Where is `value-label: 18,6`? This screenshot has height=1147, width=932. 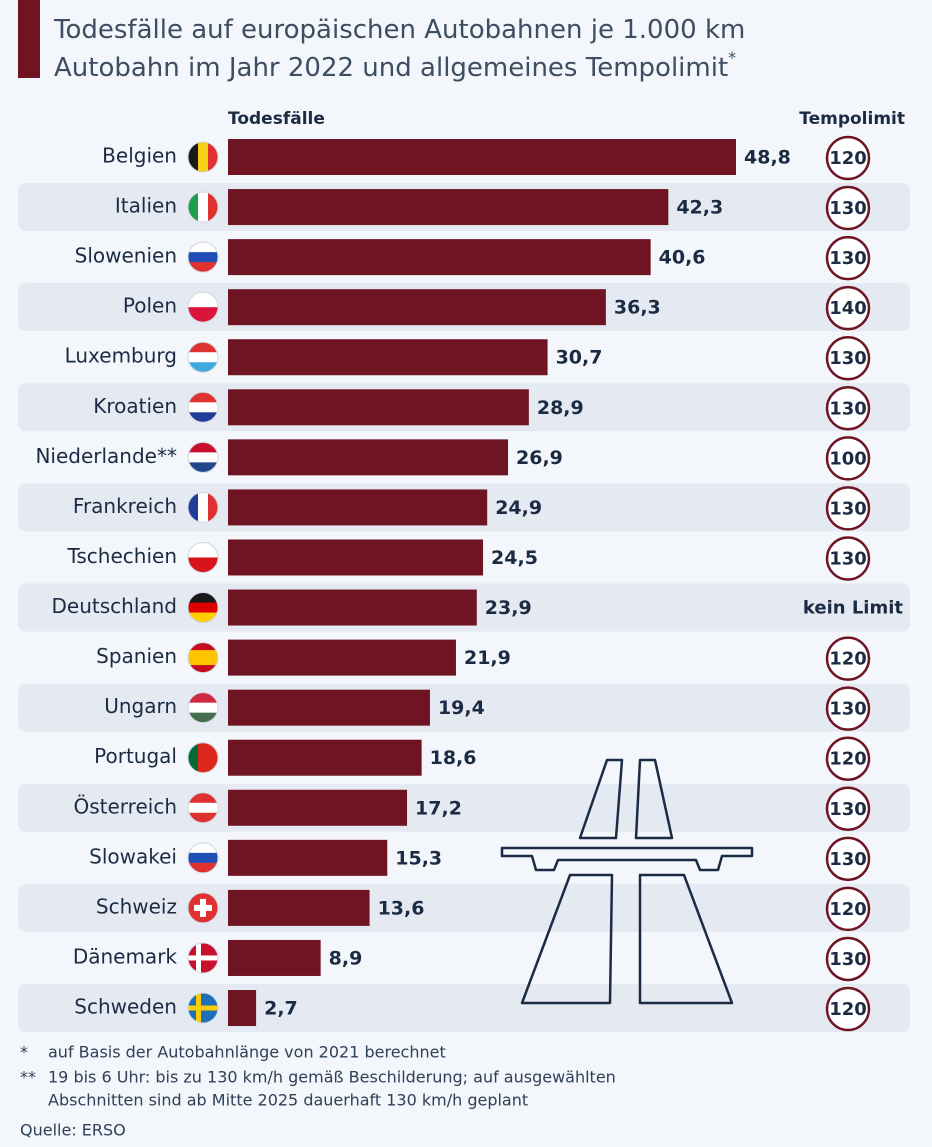 value-label: 18,6 is located at coordinates (453, 758).